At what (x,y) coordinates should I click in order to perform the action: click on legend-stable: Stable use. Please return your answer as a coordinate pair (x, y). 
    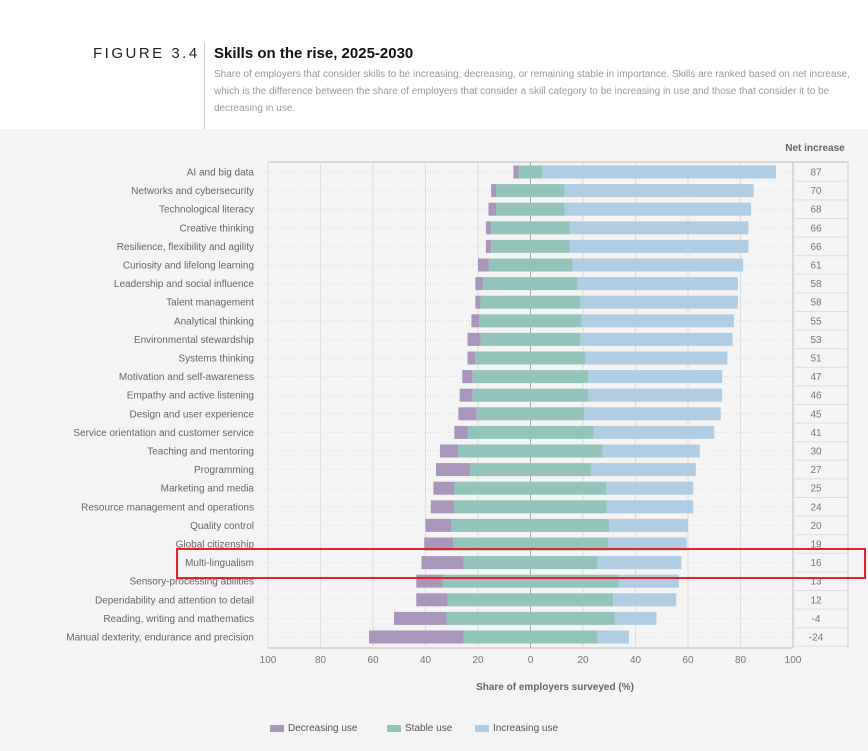
    Looking at the image, I should click on (419, 728).